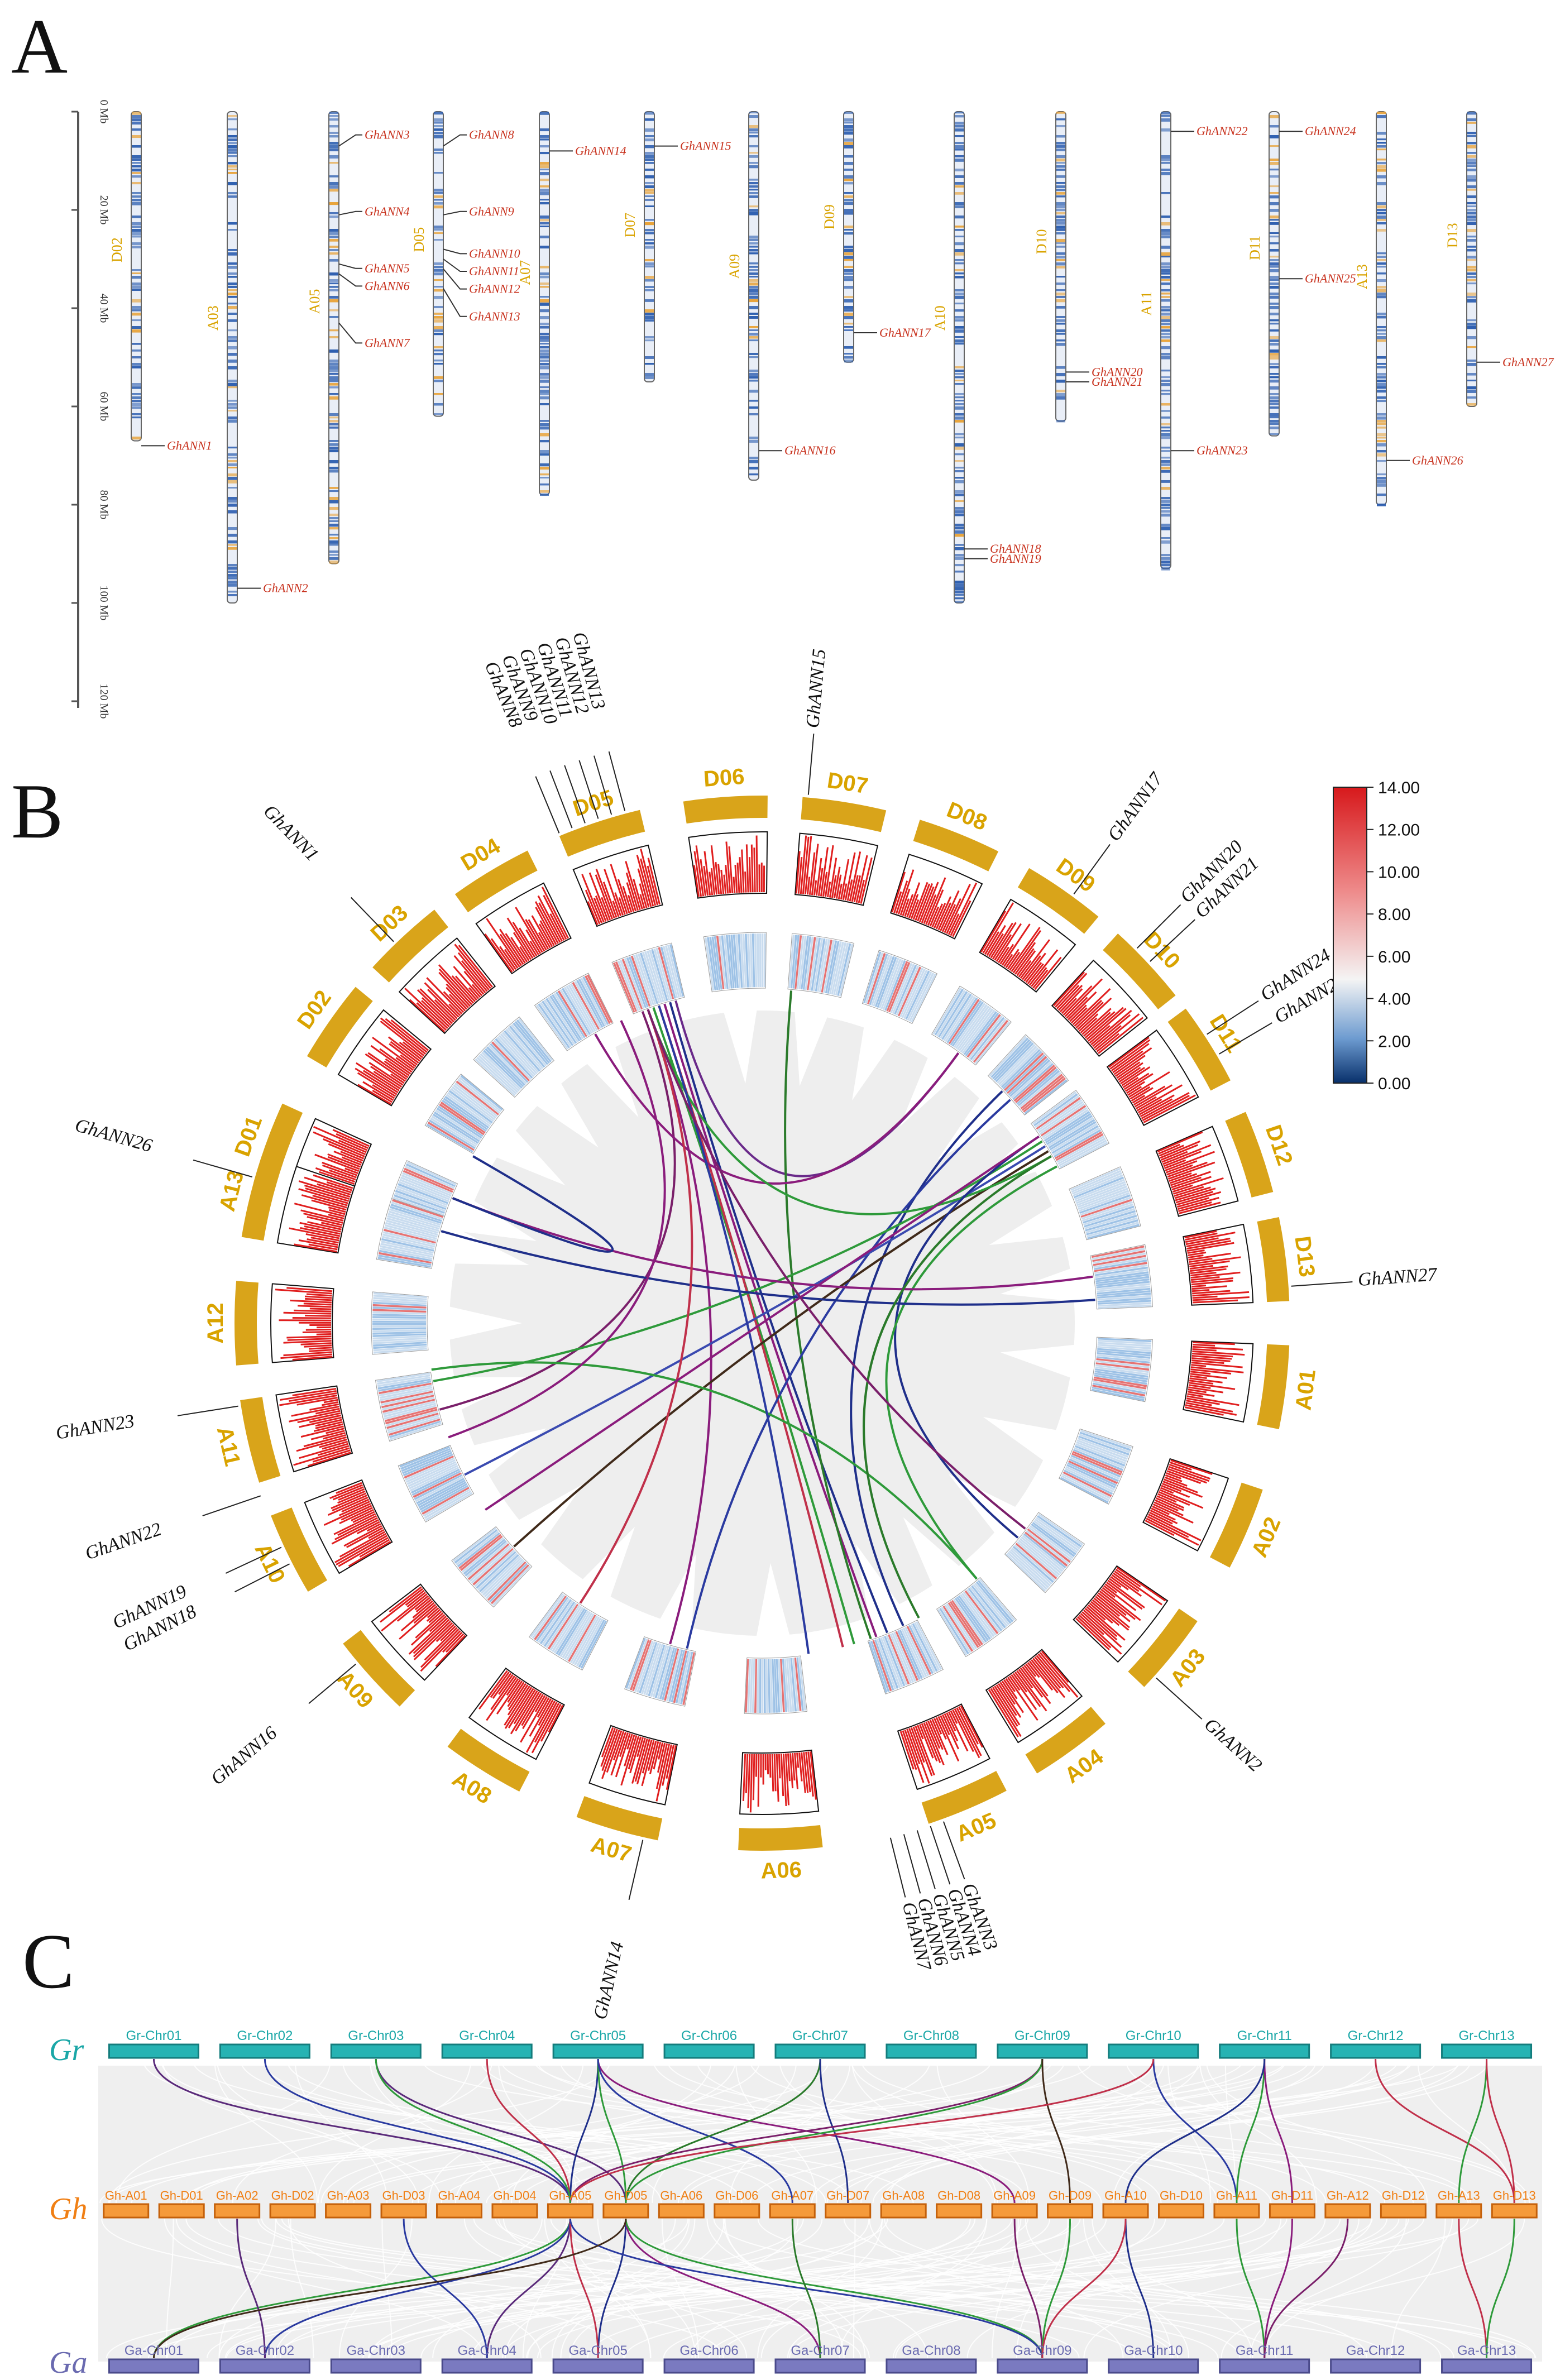  Describe the element at coordinates (182, 2195) in the screenshot. I see `chrom-label: Gh-D01` at that location.